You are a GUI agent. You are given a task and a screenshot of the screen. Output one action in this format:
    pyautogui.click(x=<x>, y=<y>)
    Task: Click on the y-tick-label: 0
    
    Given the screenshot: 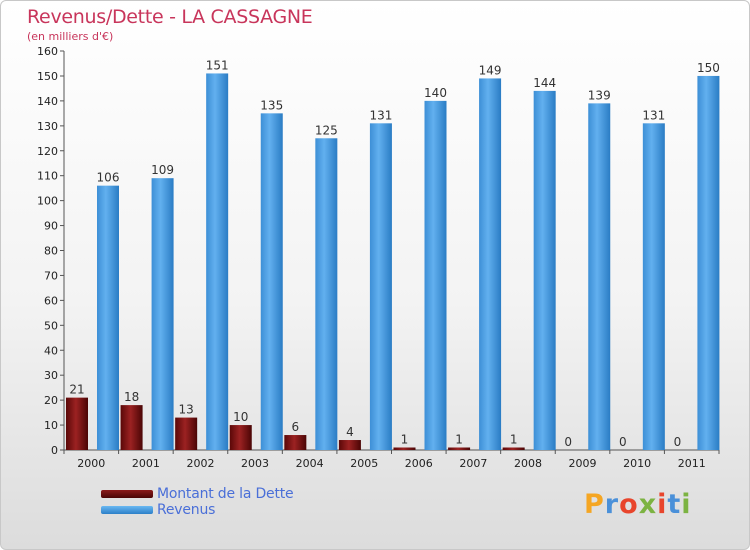 What is the action you would take?
    pyautogui.click(x=54, y=450)
    